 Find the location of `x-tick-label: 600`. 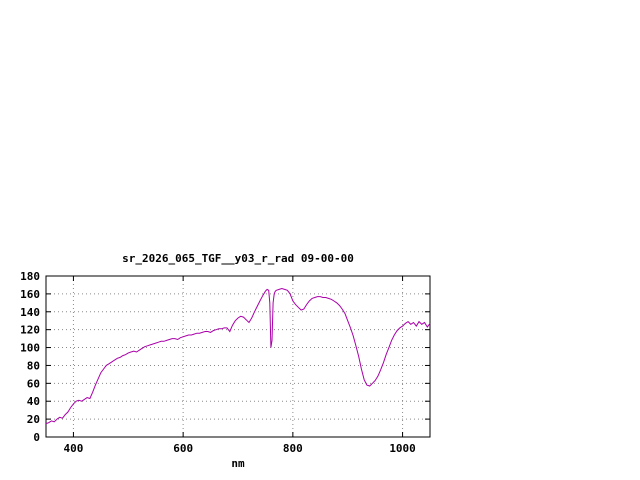

x-tick-label: 600 is located at coordinates (183, 448).